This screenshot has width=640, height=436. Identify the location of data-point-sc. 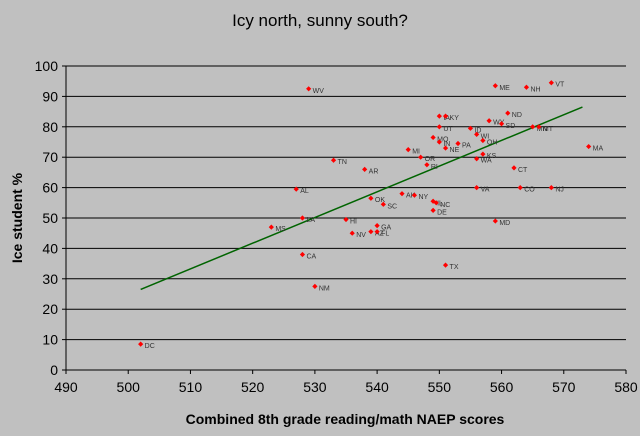
(383, 204).